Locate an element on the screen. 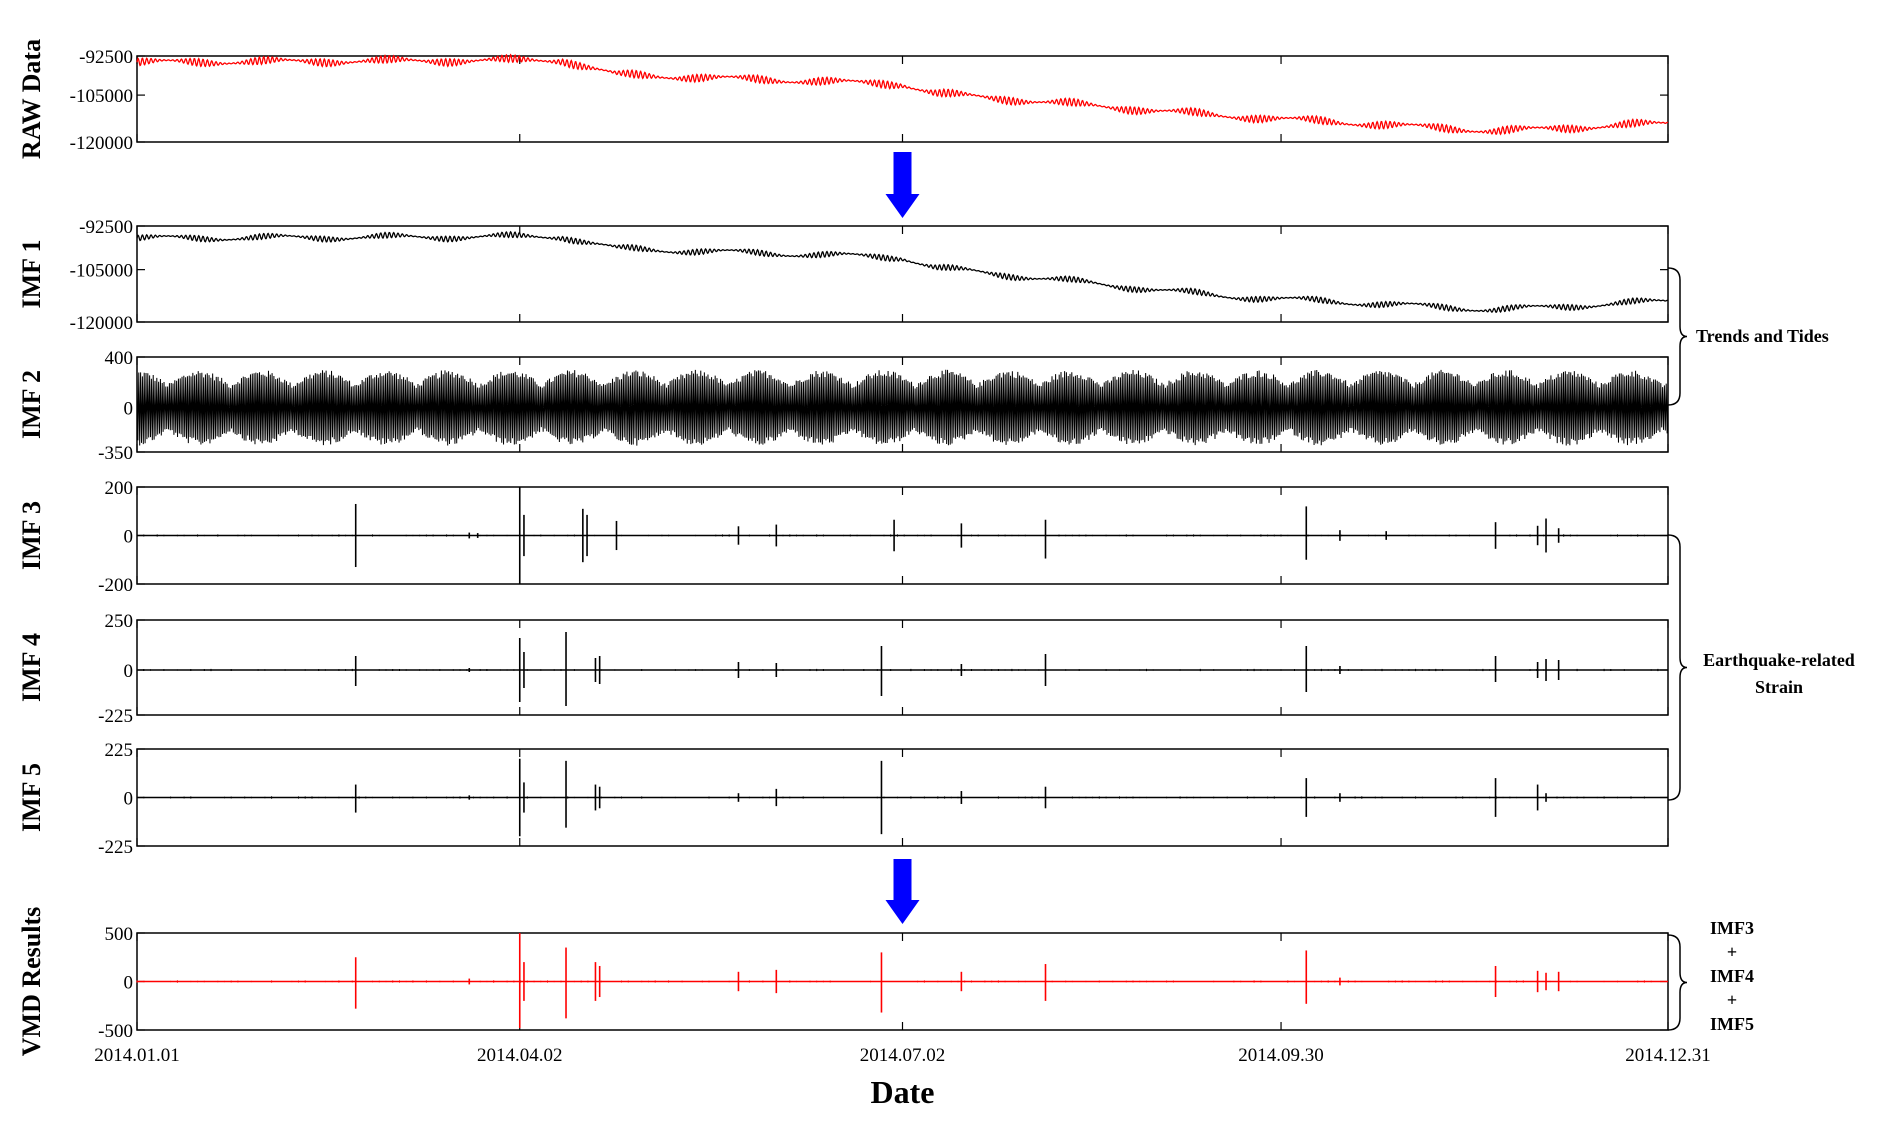 The height and width of the screenshot is (1123, 1892). brace-earthquake-strain is located at coordinates (1677, 667).